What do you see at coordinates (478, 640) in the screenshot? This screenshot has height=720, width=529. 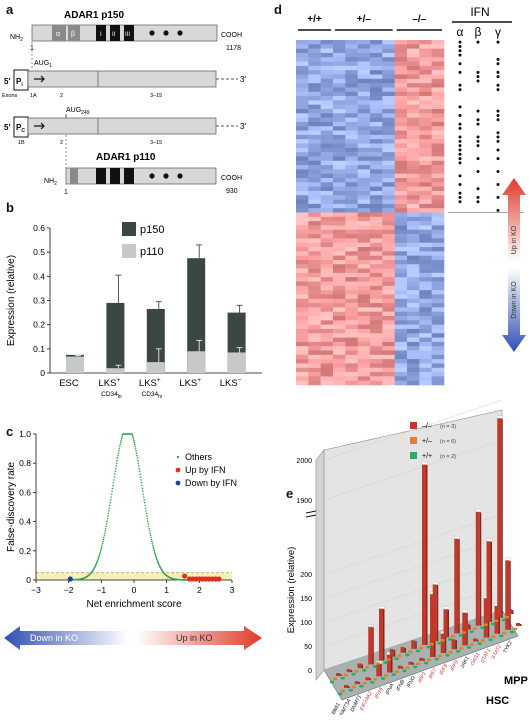 I see `e-bar-ko-side` at bounding box center [478, 640].